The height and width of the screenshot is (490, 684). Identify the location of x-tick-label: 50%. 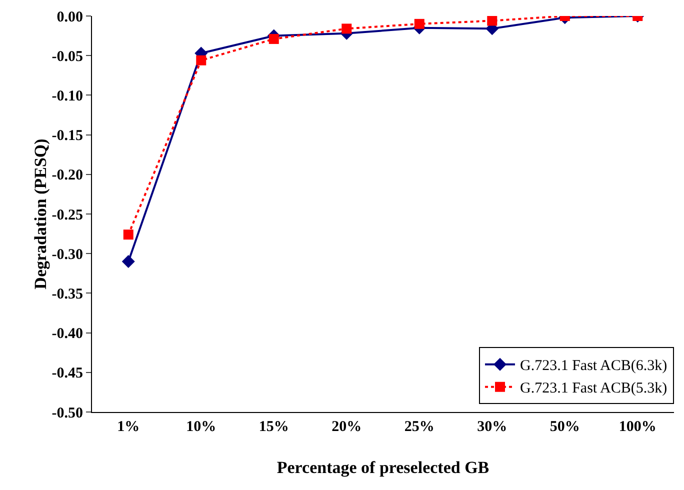
(565, 427).